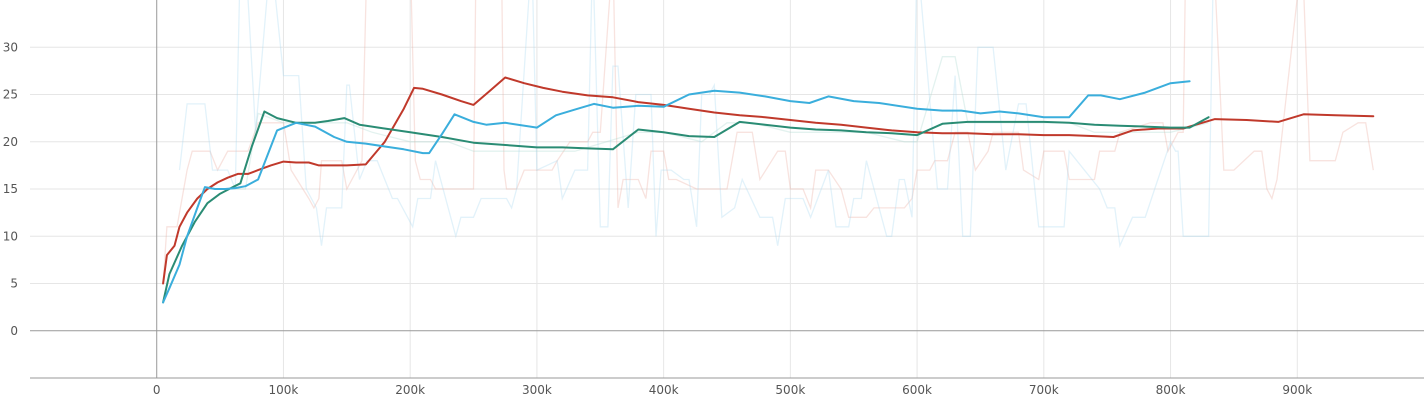  I want to click on y-tick-label: 15, so click(10, 189).